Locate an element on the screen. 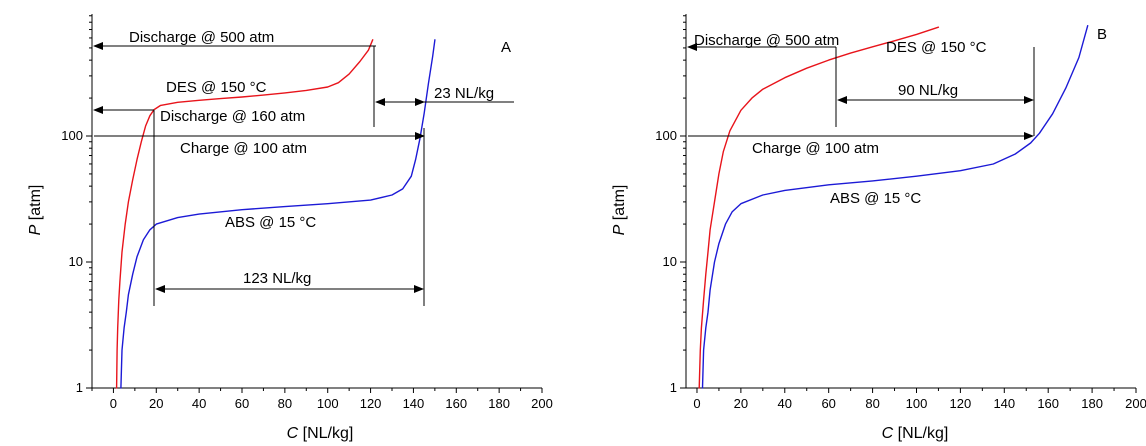 This screenshot has height=446, width=1146. y-ticks-b: 1 10 100 is located at coordinates (670, 205).